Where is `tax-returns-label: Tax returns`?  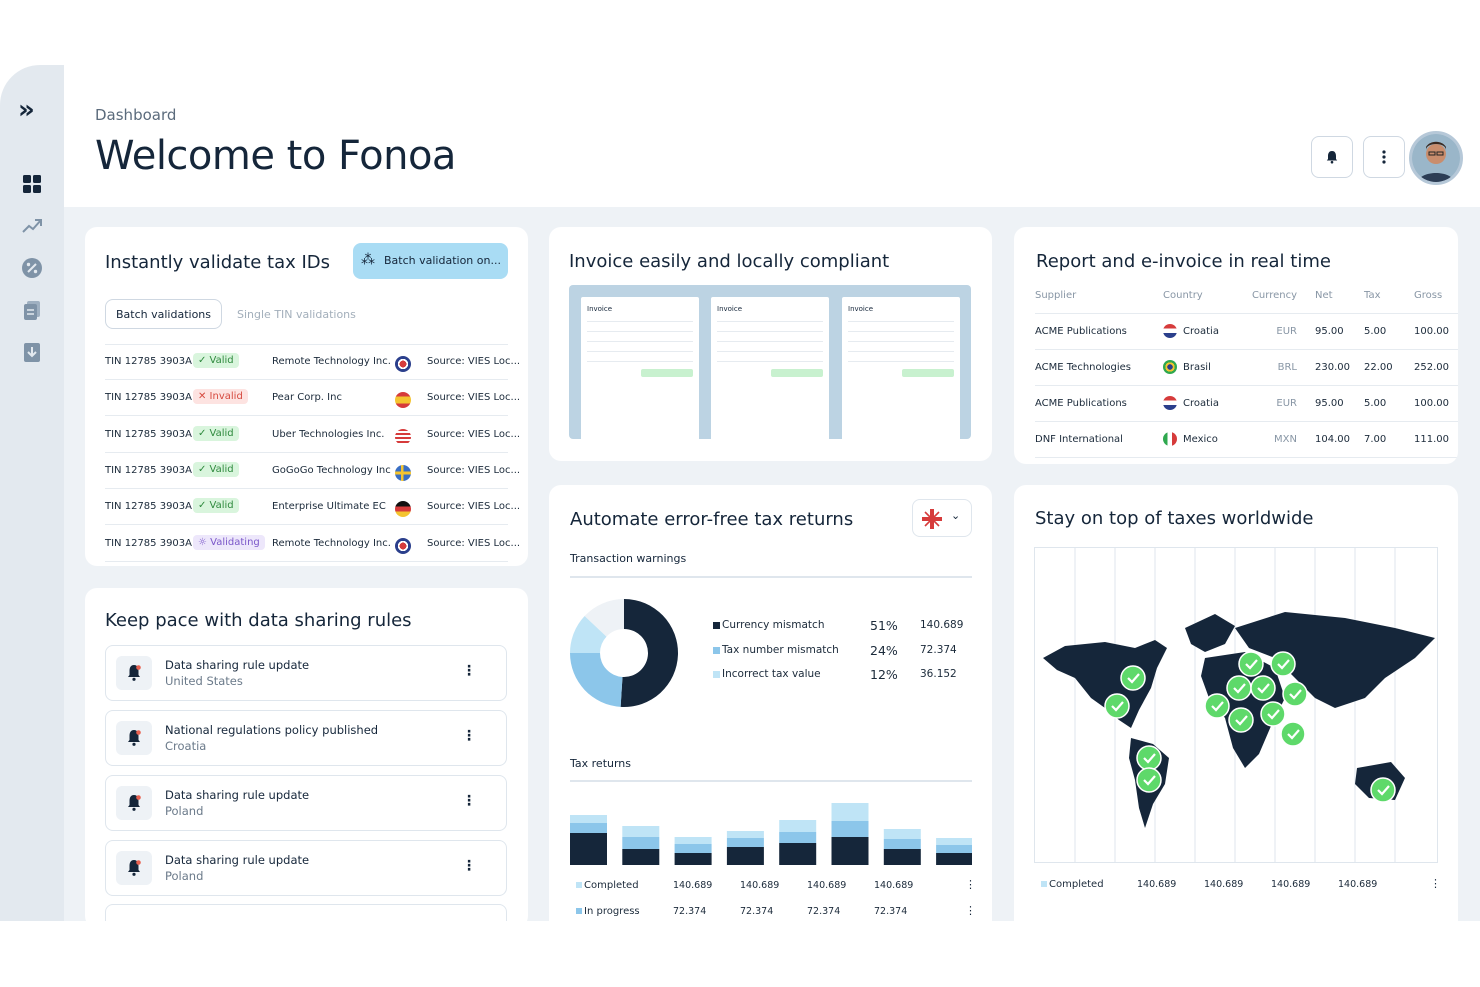
tax-returns-label: Tax returns is located at coordinates (601, 763).